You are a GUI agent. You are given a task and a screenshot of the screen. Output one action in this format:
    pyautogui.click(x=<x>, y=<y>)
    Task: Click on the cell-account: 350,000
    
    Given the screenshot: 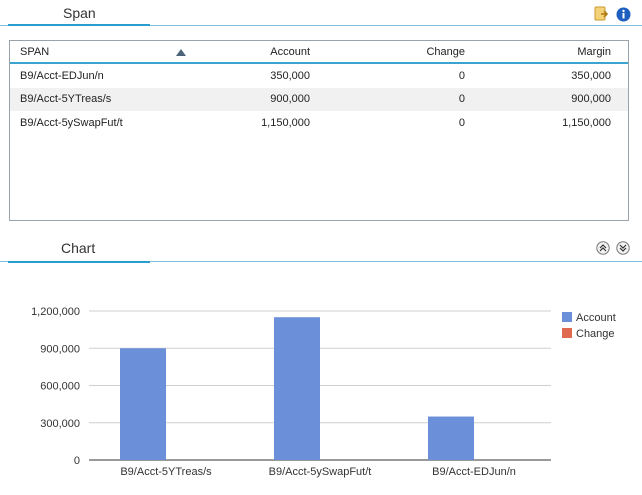 What is the action you would take?
    pyautogui.click(x=290, y=76)
    